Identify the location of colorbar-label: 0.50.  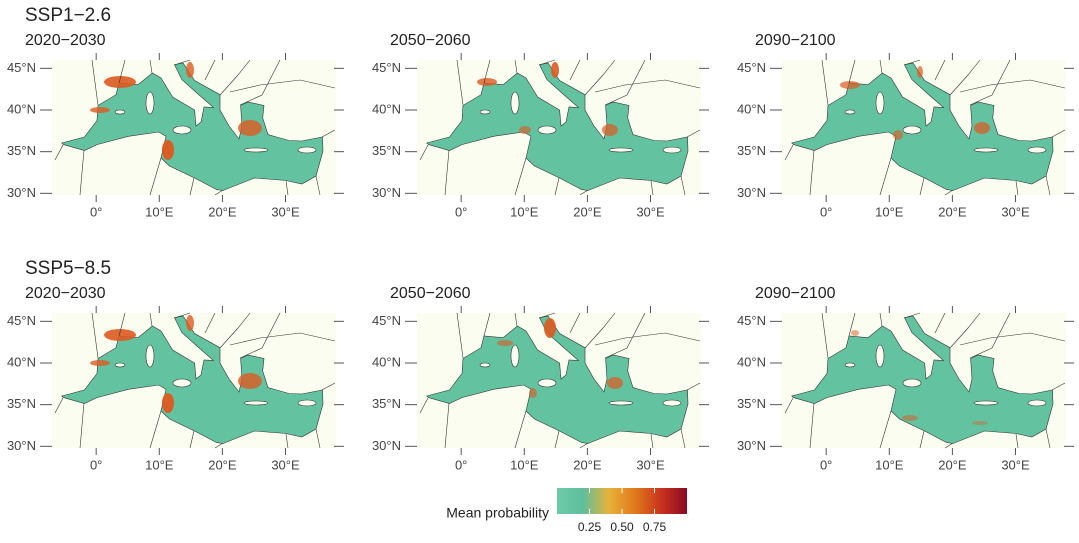
(622, 527).